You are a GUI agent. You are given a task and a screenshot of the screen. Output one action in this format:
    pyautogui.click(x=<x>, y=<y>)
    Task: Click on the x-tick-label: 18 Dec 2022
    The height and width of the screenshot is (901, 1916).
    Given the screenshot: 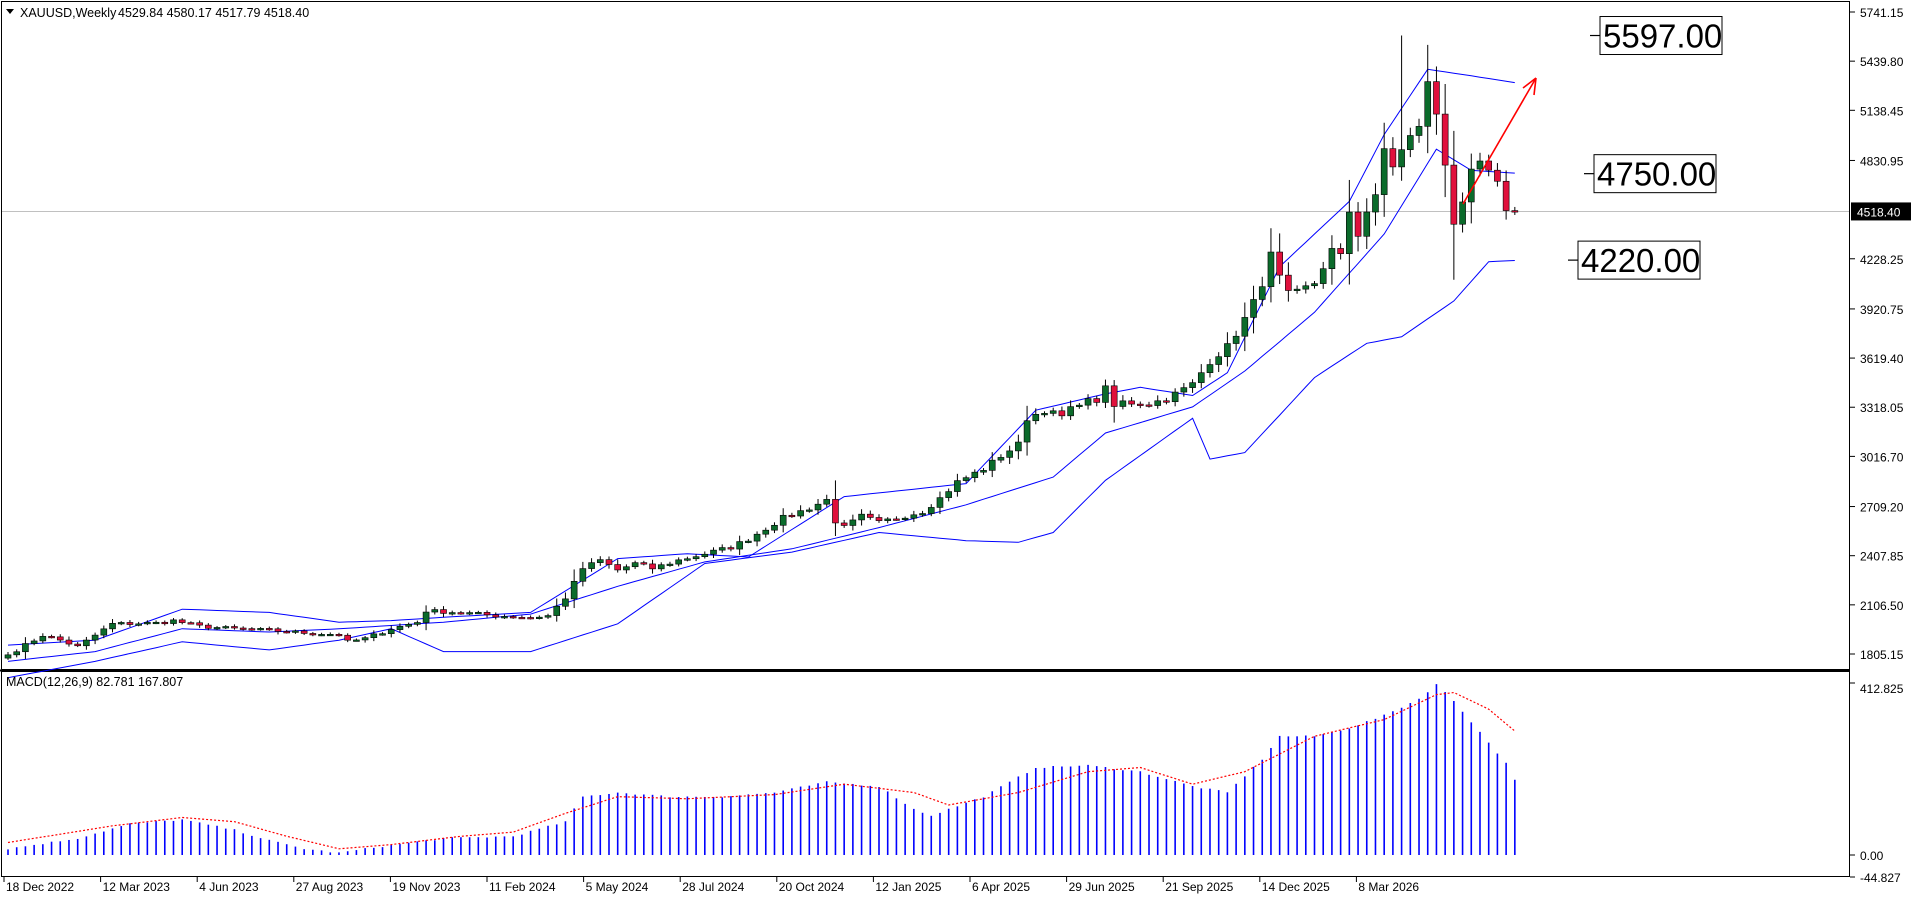 What is the action you would take?
    pyautogui.click(x=40, y=887)
    